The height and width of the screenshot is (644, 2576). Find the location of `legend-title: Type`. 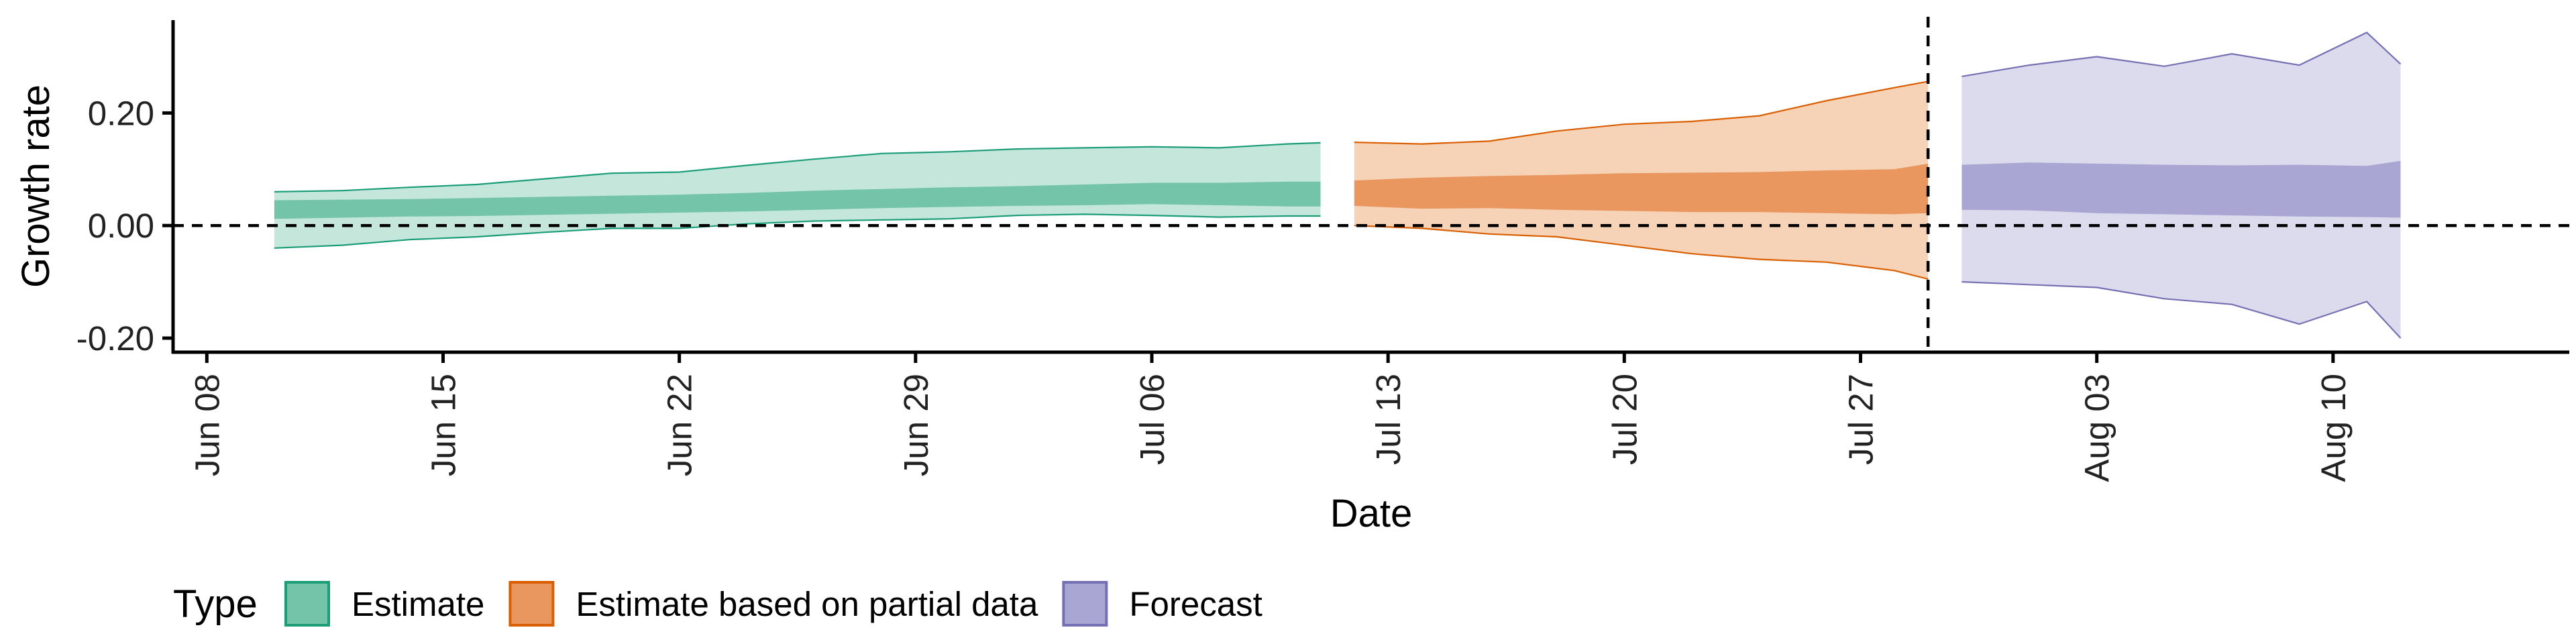

legend-title: Type is located at coordinates (215, 604).